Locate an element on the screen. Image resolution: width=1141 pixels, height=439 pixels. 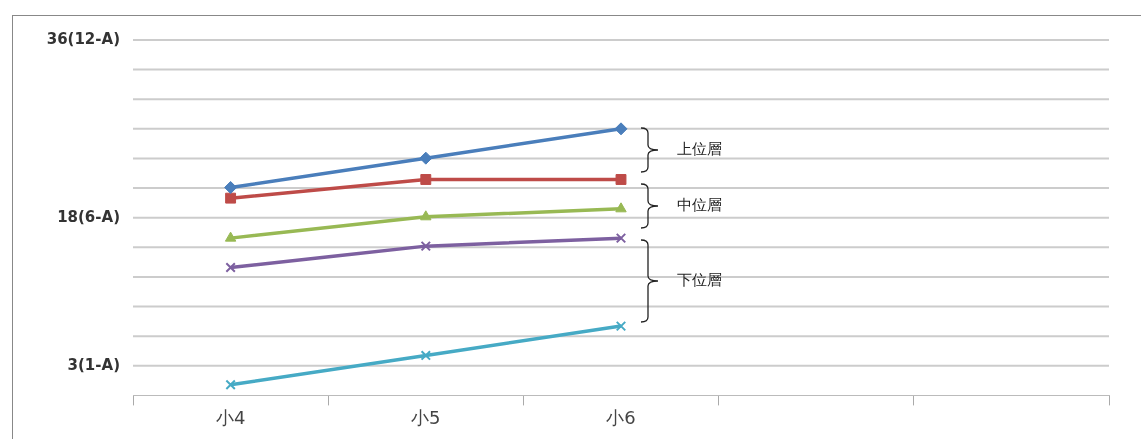
annotation: 中位層 is located at coordinates (699, 205).